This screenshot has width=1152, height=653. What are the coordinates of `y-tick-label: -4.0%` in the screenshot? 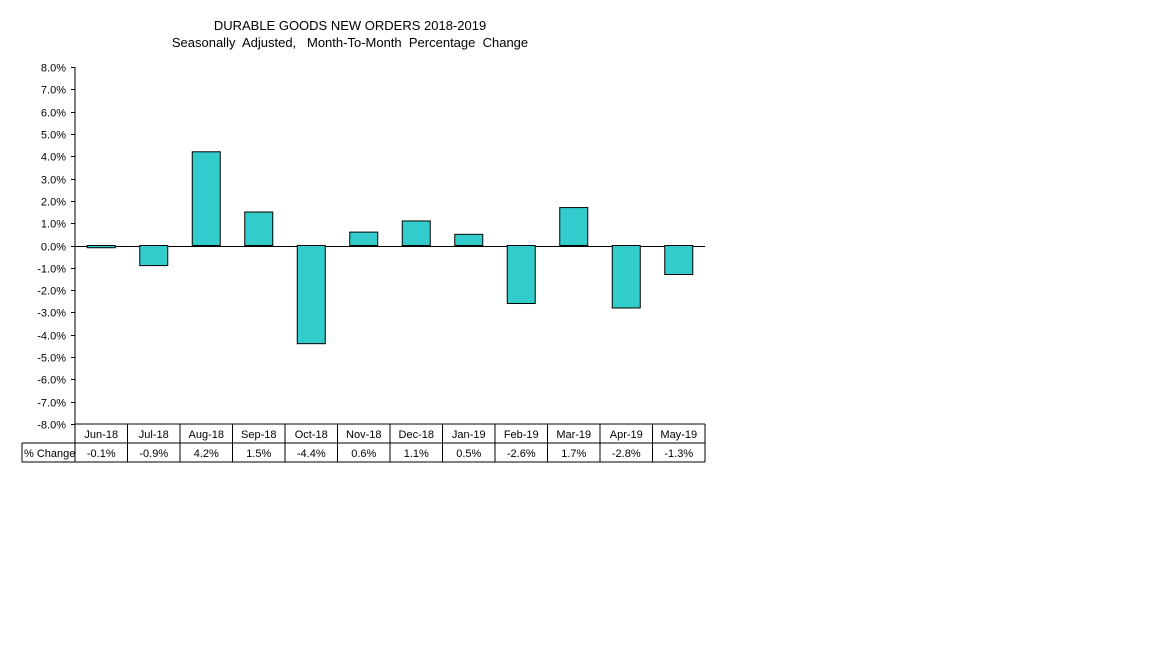 It's located at (51, 337).